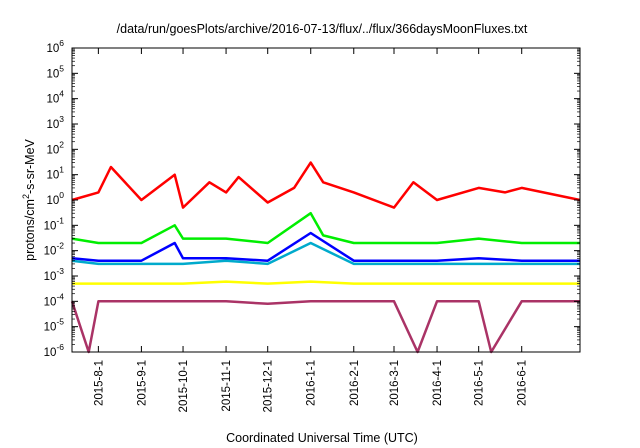 The image size is (640, 448). What do you see at coordinates (395, 383) in the screenshot?
I see `x-tick-label: 2016-3-1` at bounding box center [395, 383].